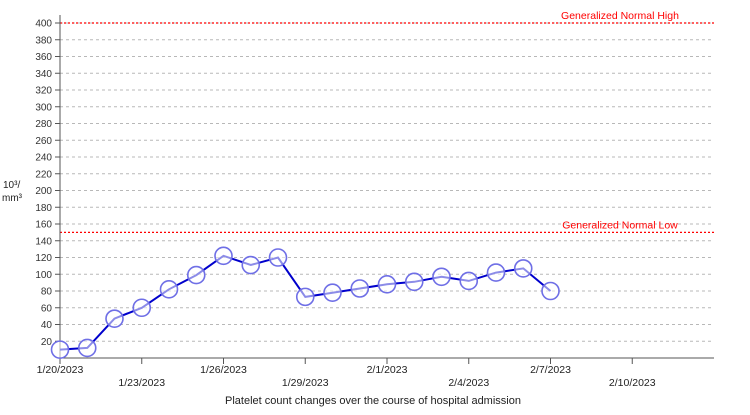  Describe the element at coordinates (43, 141) in the screenshot. I see `y-tick-label: 260` at that location.